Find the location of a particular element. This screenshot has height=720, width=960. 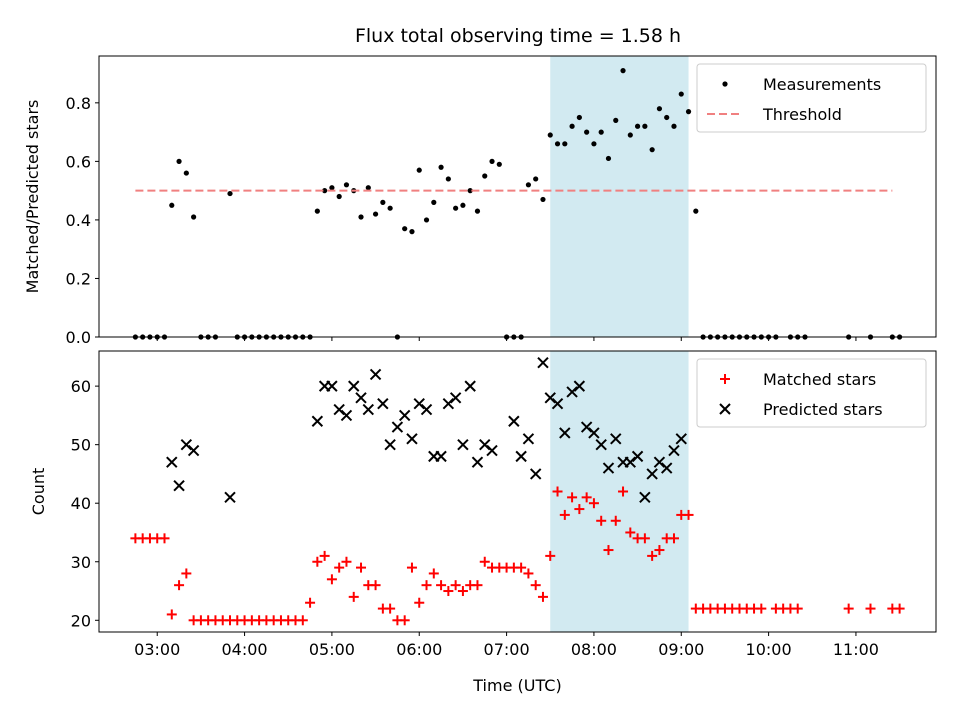

x-tick-label: 08:00 is located at coordinates (594, 649).